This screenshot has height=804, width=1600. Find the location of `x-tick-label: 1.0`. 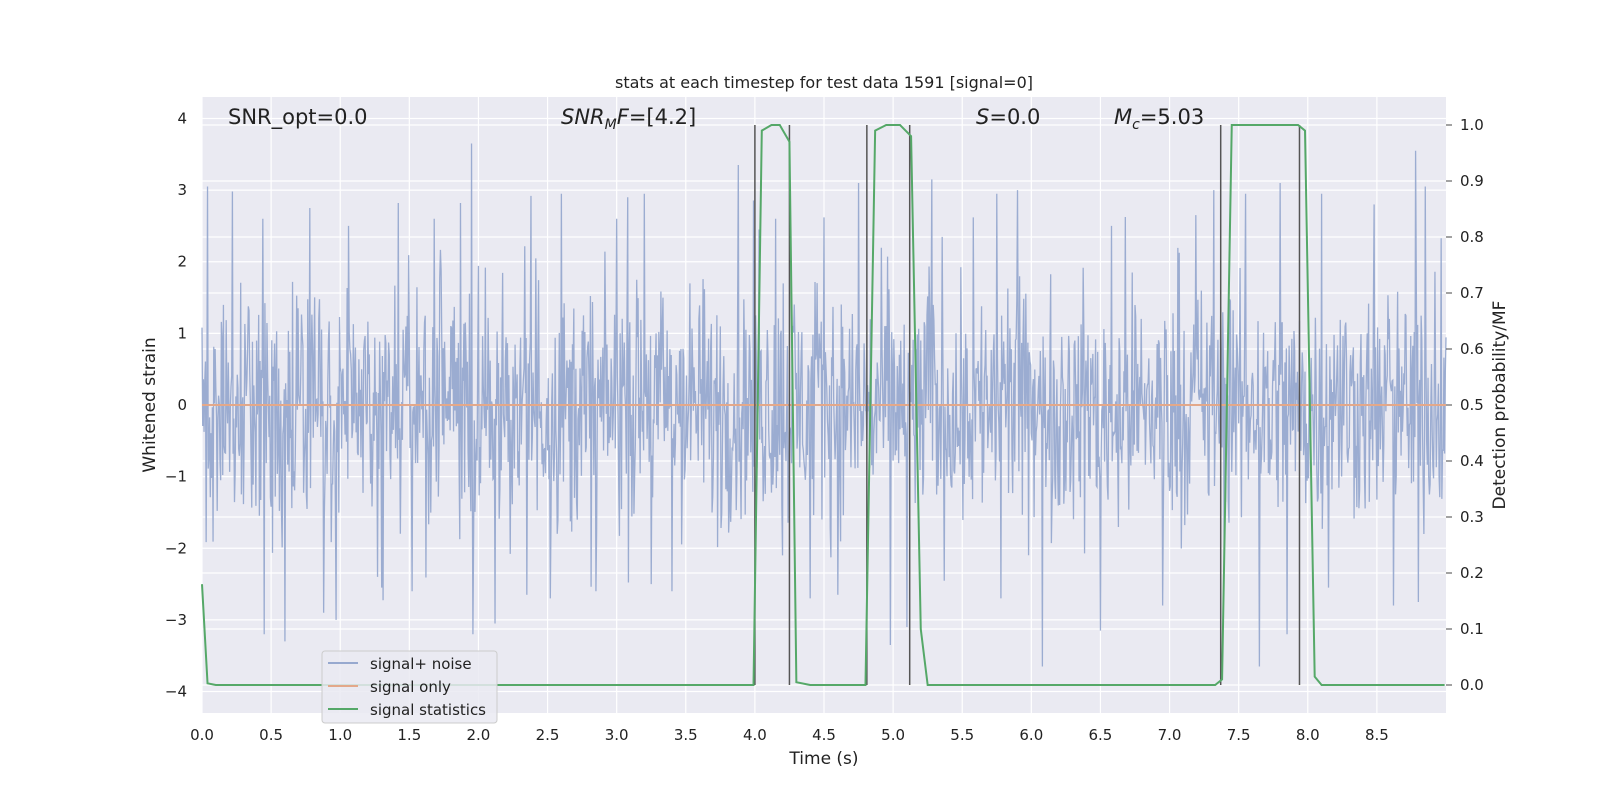

x-tick-label: 1.0 is located at coordinates (340, 735).